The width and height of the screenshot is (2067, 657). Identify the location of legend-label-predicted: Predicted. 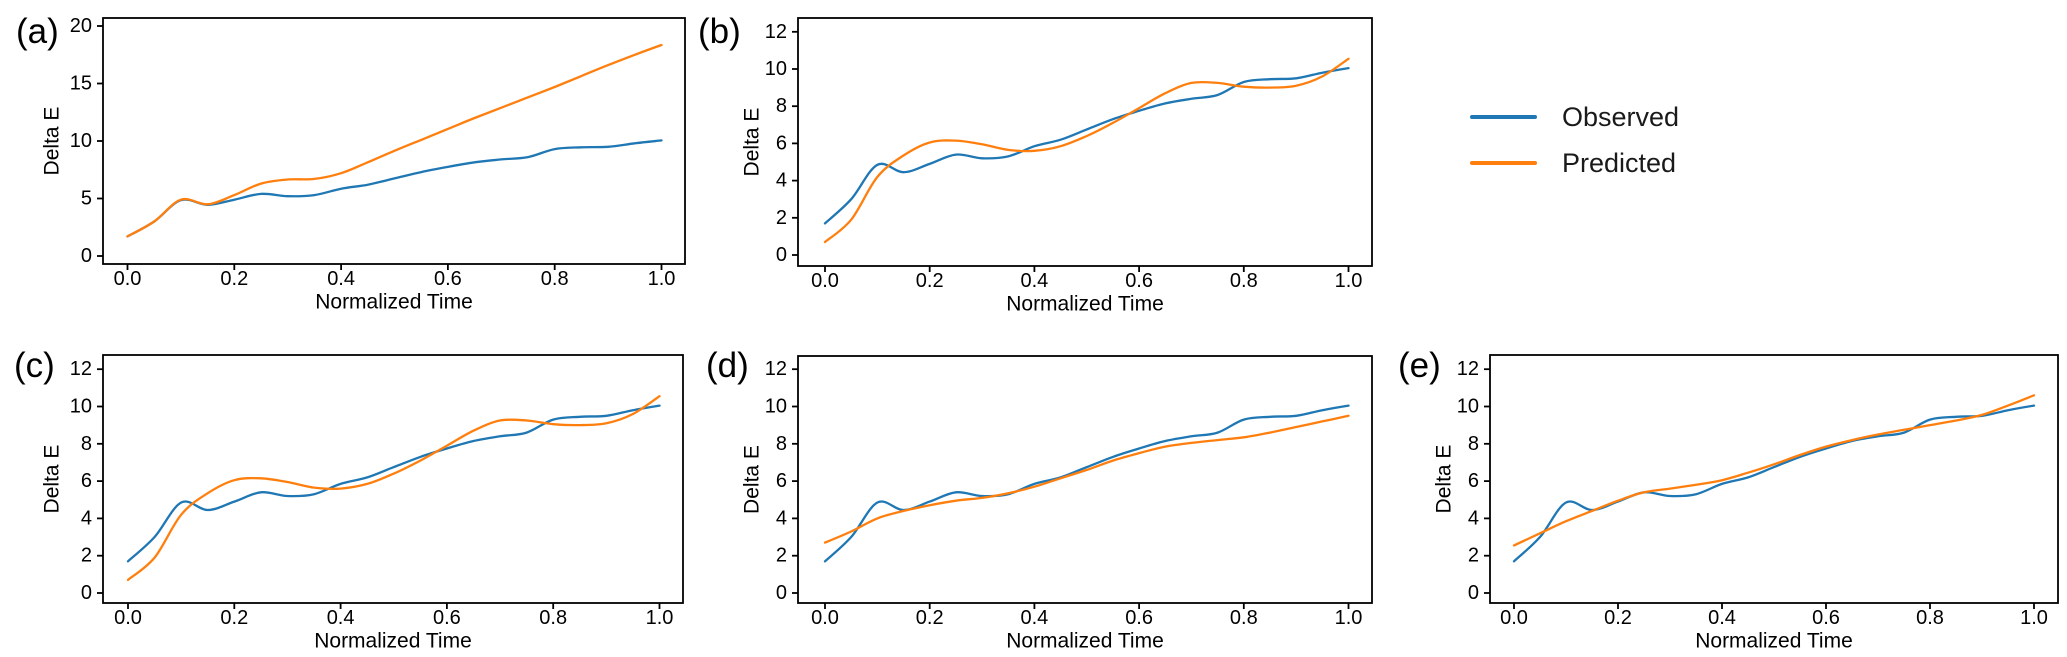
(1619, 163).